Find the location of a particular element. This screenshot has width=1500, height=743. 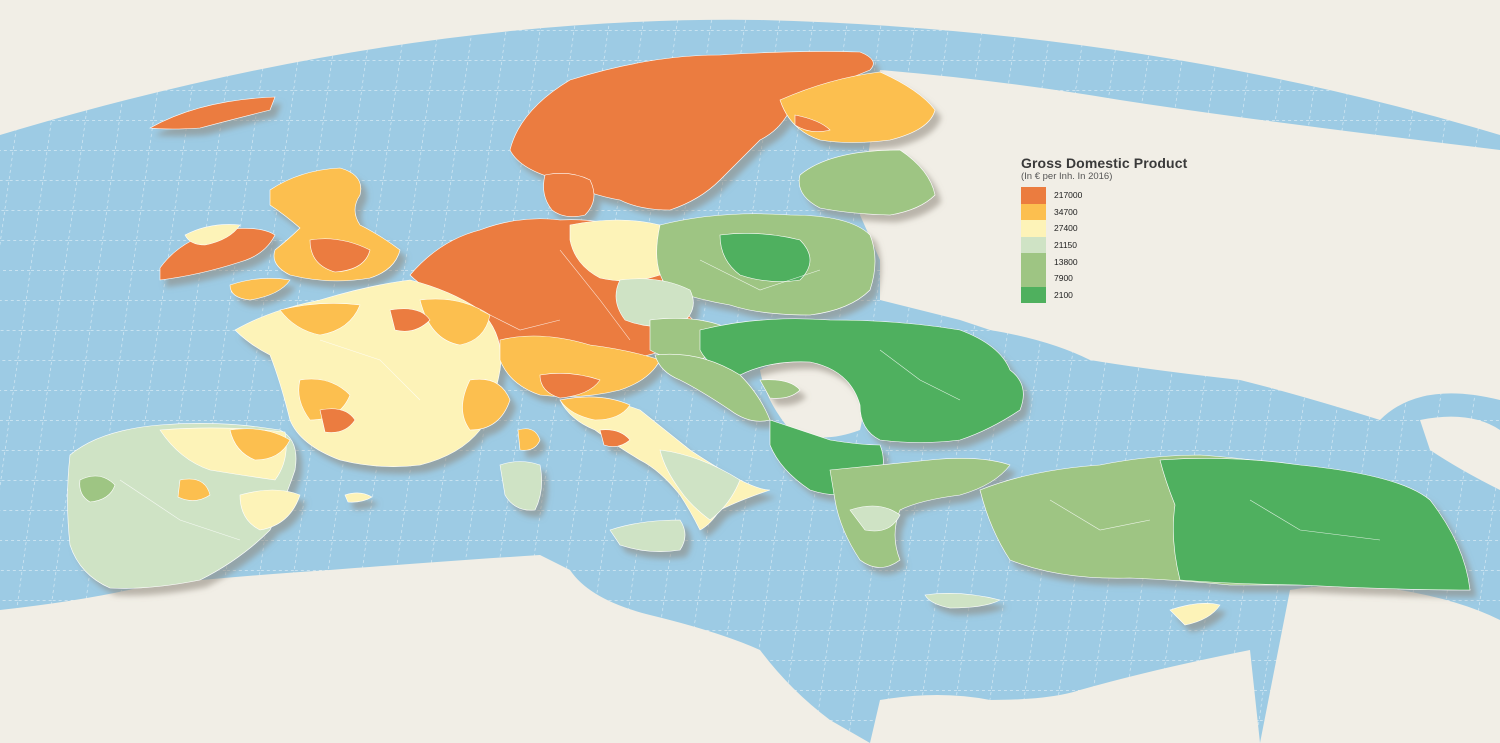

legend-classes: 217000 34700 27400 21150 13800 7900 2100 is located at coordinates (1121, 245).